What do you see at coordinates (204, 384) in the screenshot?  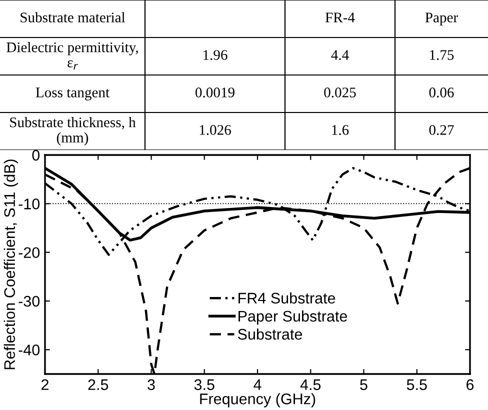 I see `x-tick-label: 3.5` at bounding box center [204, 384].